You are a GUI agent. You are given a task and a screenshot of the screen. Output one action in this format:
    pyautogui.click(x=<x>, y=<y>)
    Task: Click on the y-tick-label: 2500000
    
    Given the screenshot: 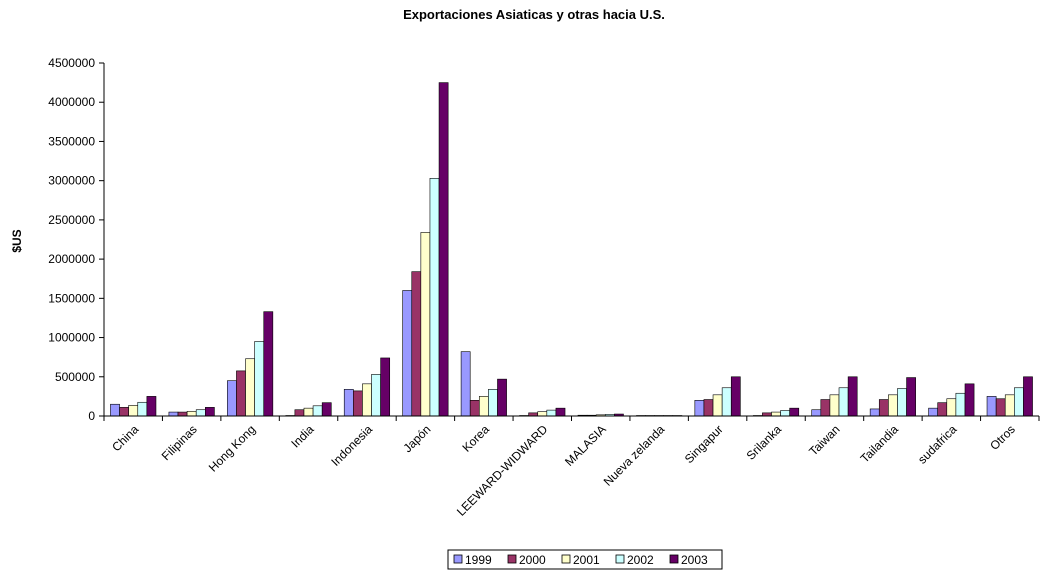 What is the action you would take?
    pyautogui.click(x=71, y=220)
    